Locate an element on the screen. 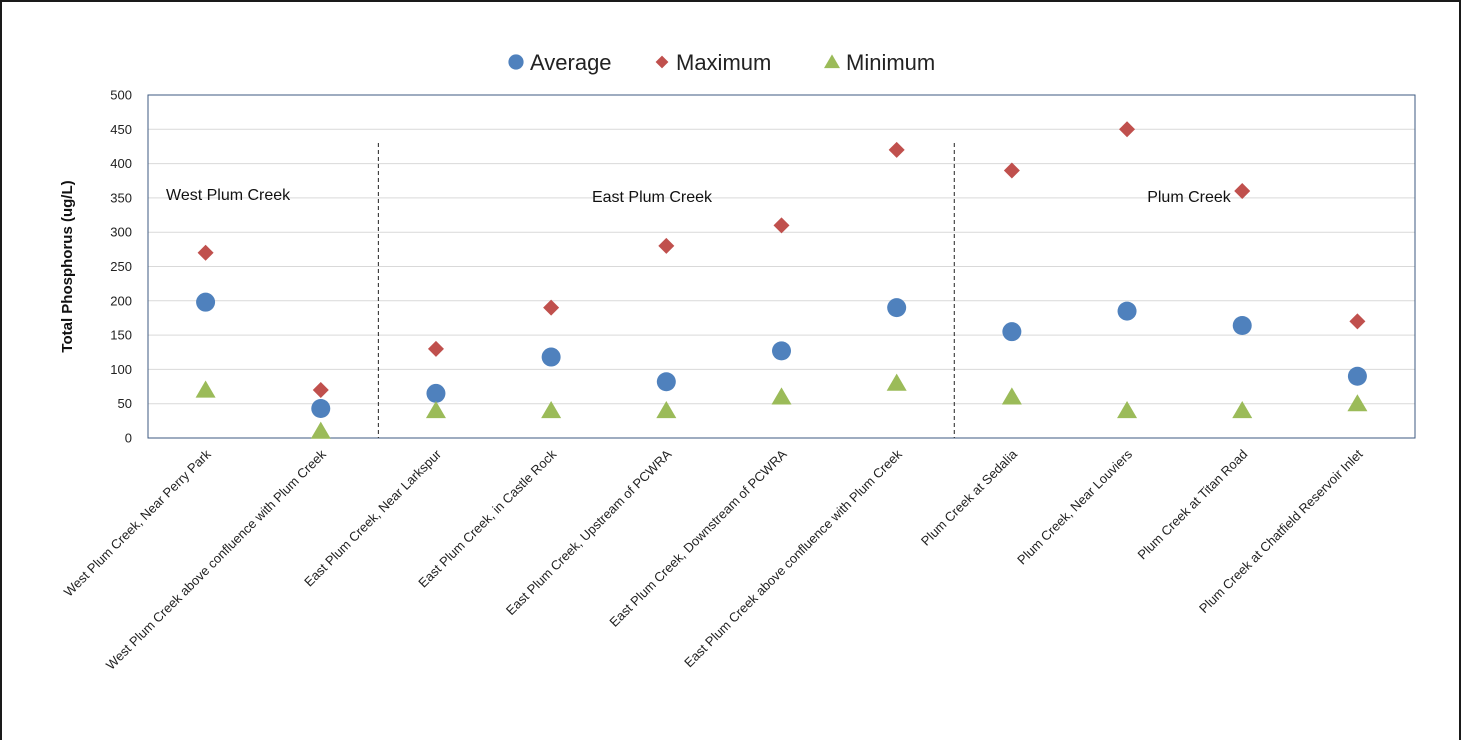 This screenshot has width=1461, height=740. y-tick-label: 450 is located at coordinates (121, 129).